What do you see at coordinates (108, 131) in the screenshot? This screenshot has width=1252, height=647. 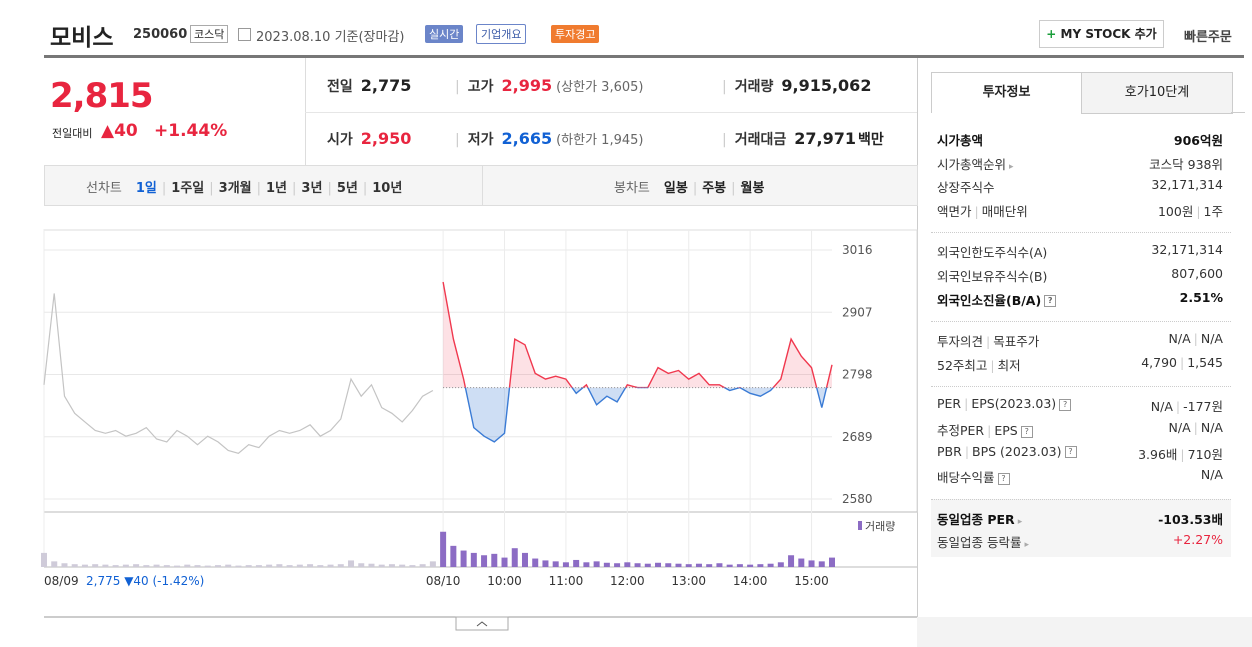 I see `up-arrow: ▲` at bounding box center [108, 131].